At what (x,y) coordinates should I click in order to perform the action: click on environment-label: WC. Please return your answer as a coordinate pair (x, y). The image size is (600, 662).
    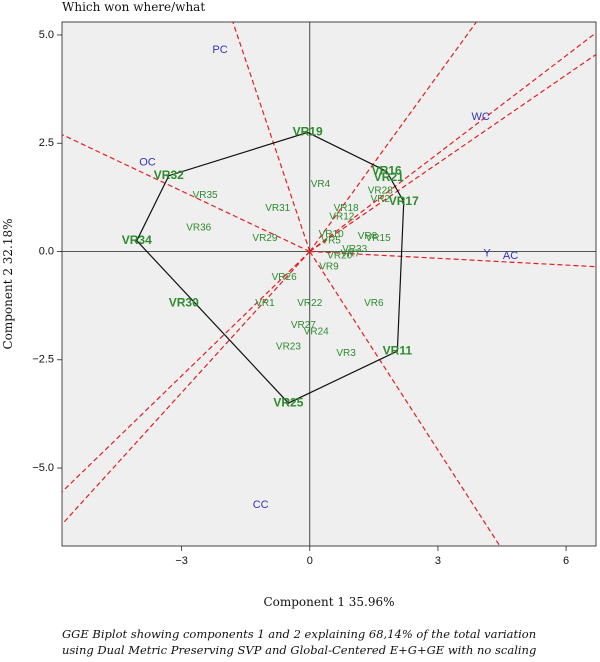
    Looking at the image, I should click on (480, 117).